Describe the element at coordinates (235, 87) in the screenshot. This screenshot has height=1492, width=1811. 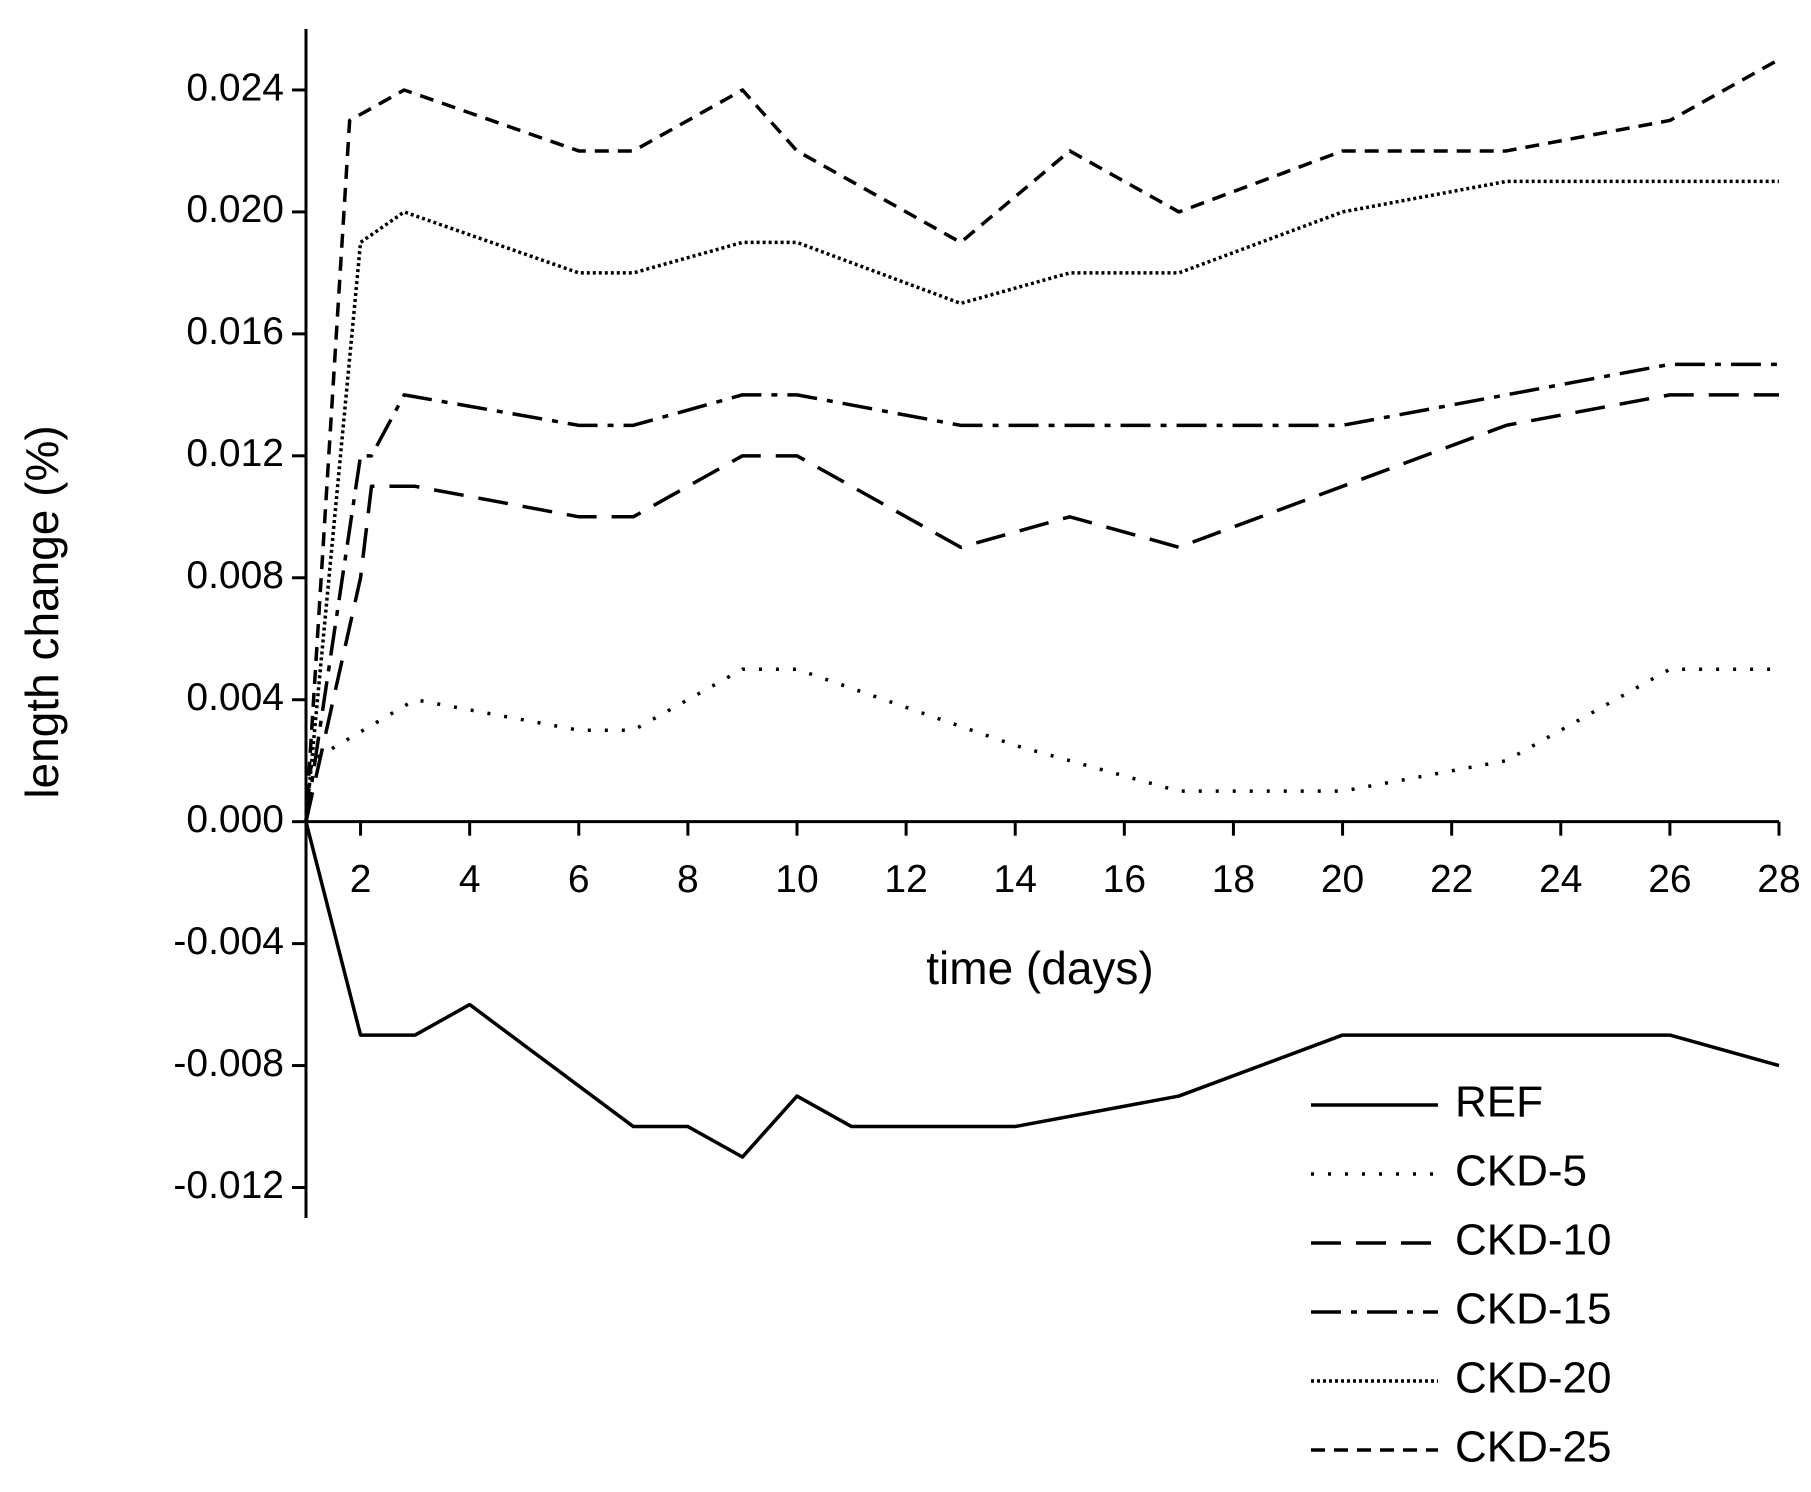
I see `y-tick-label: 0.024` at that location.